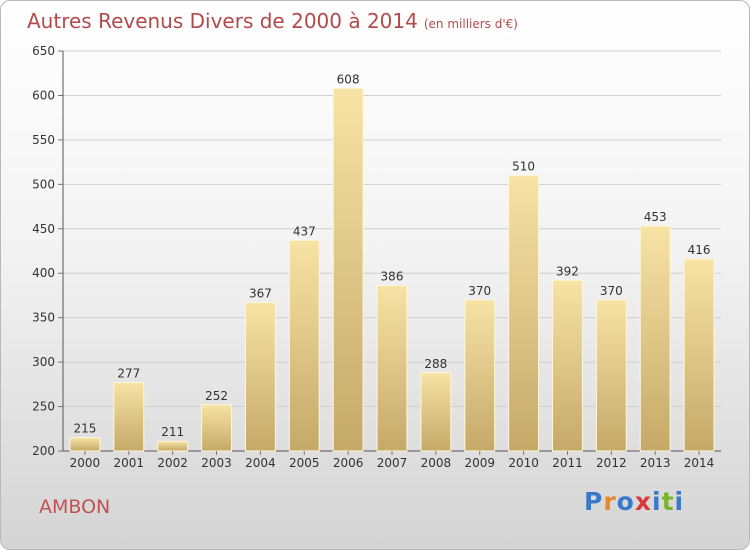 This screenshot has height=550, width=750. What do you see at coordinates (43, 140) in the screenshot?
I see `y-tick-label: 550` at bounding box center [43, 140].